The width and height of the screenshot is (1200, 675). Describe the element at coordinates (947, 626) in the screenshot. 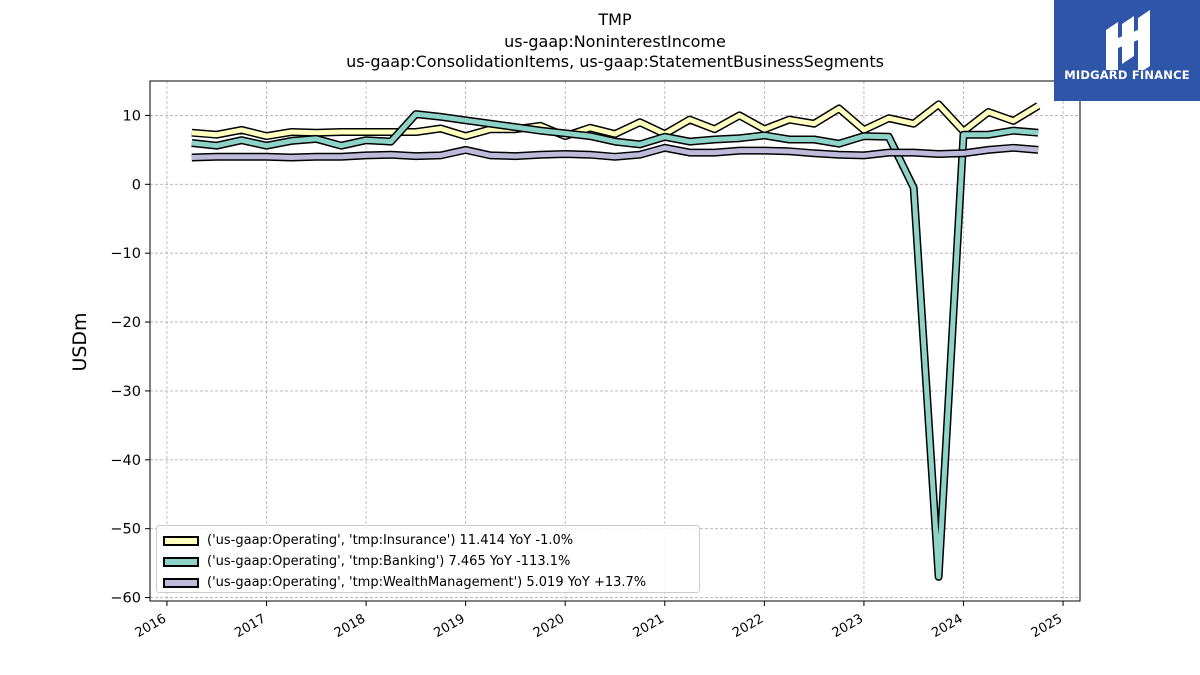

I see `x-tick-label: 2024` at that location.